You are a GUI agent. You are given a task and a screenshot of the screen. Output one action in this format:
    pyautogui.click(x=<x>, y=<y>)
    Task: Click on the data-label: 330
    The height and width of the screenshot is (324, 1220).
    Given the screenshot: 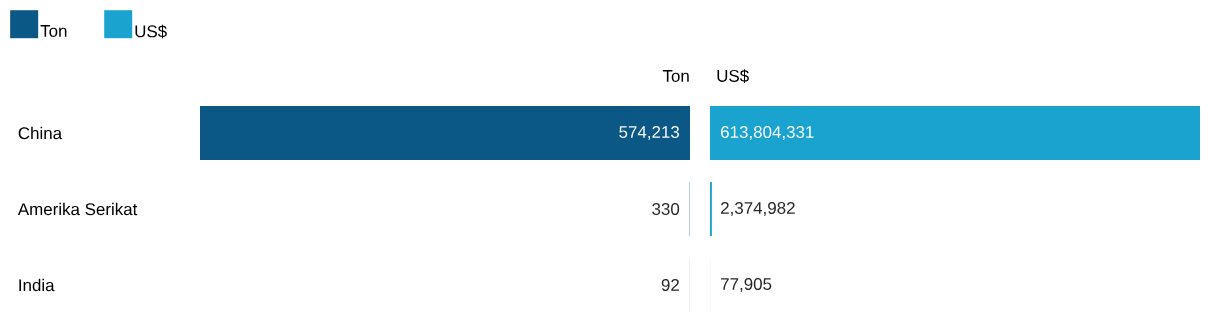 What is the action you would take?
    pyautogui.click(x=666, y=209)
    